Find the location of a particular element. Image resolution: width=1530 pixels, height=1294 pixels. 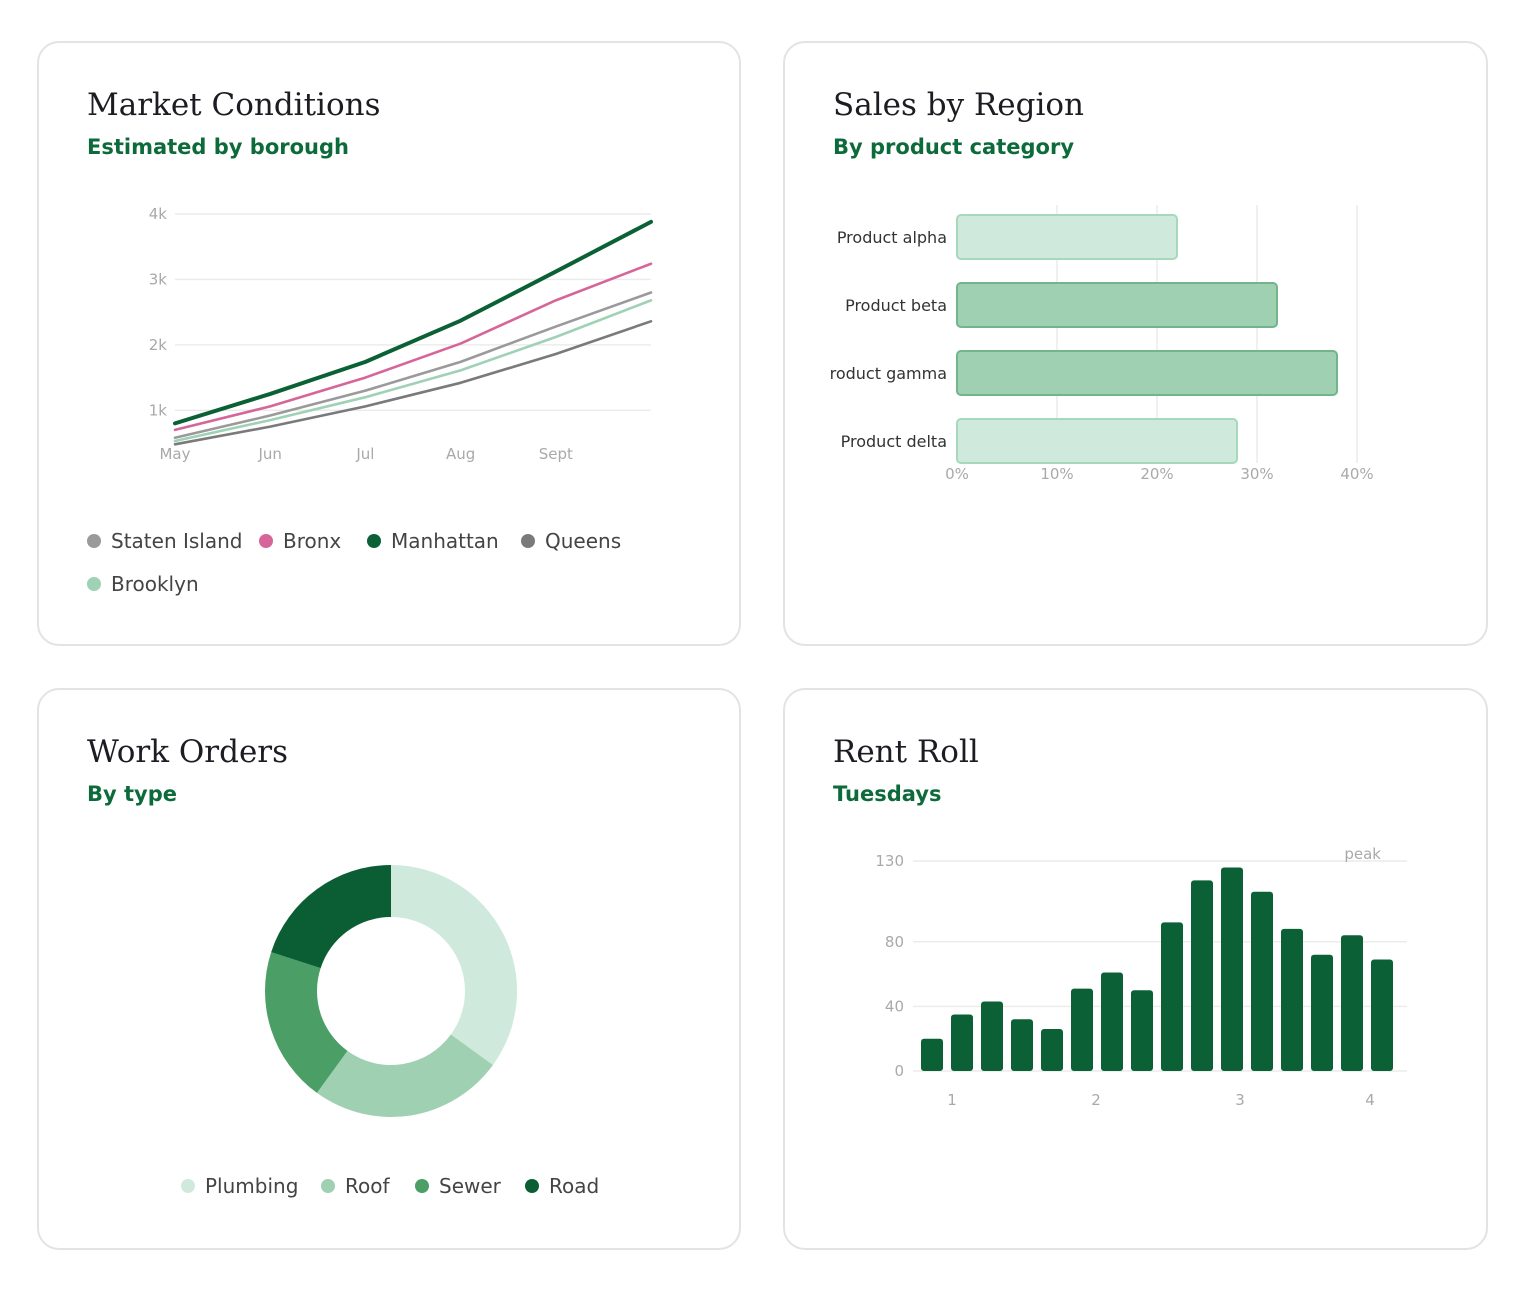

y-tick-label: 1k is located at coordinates (158, 410).